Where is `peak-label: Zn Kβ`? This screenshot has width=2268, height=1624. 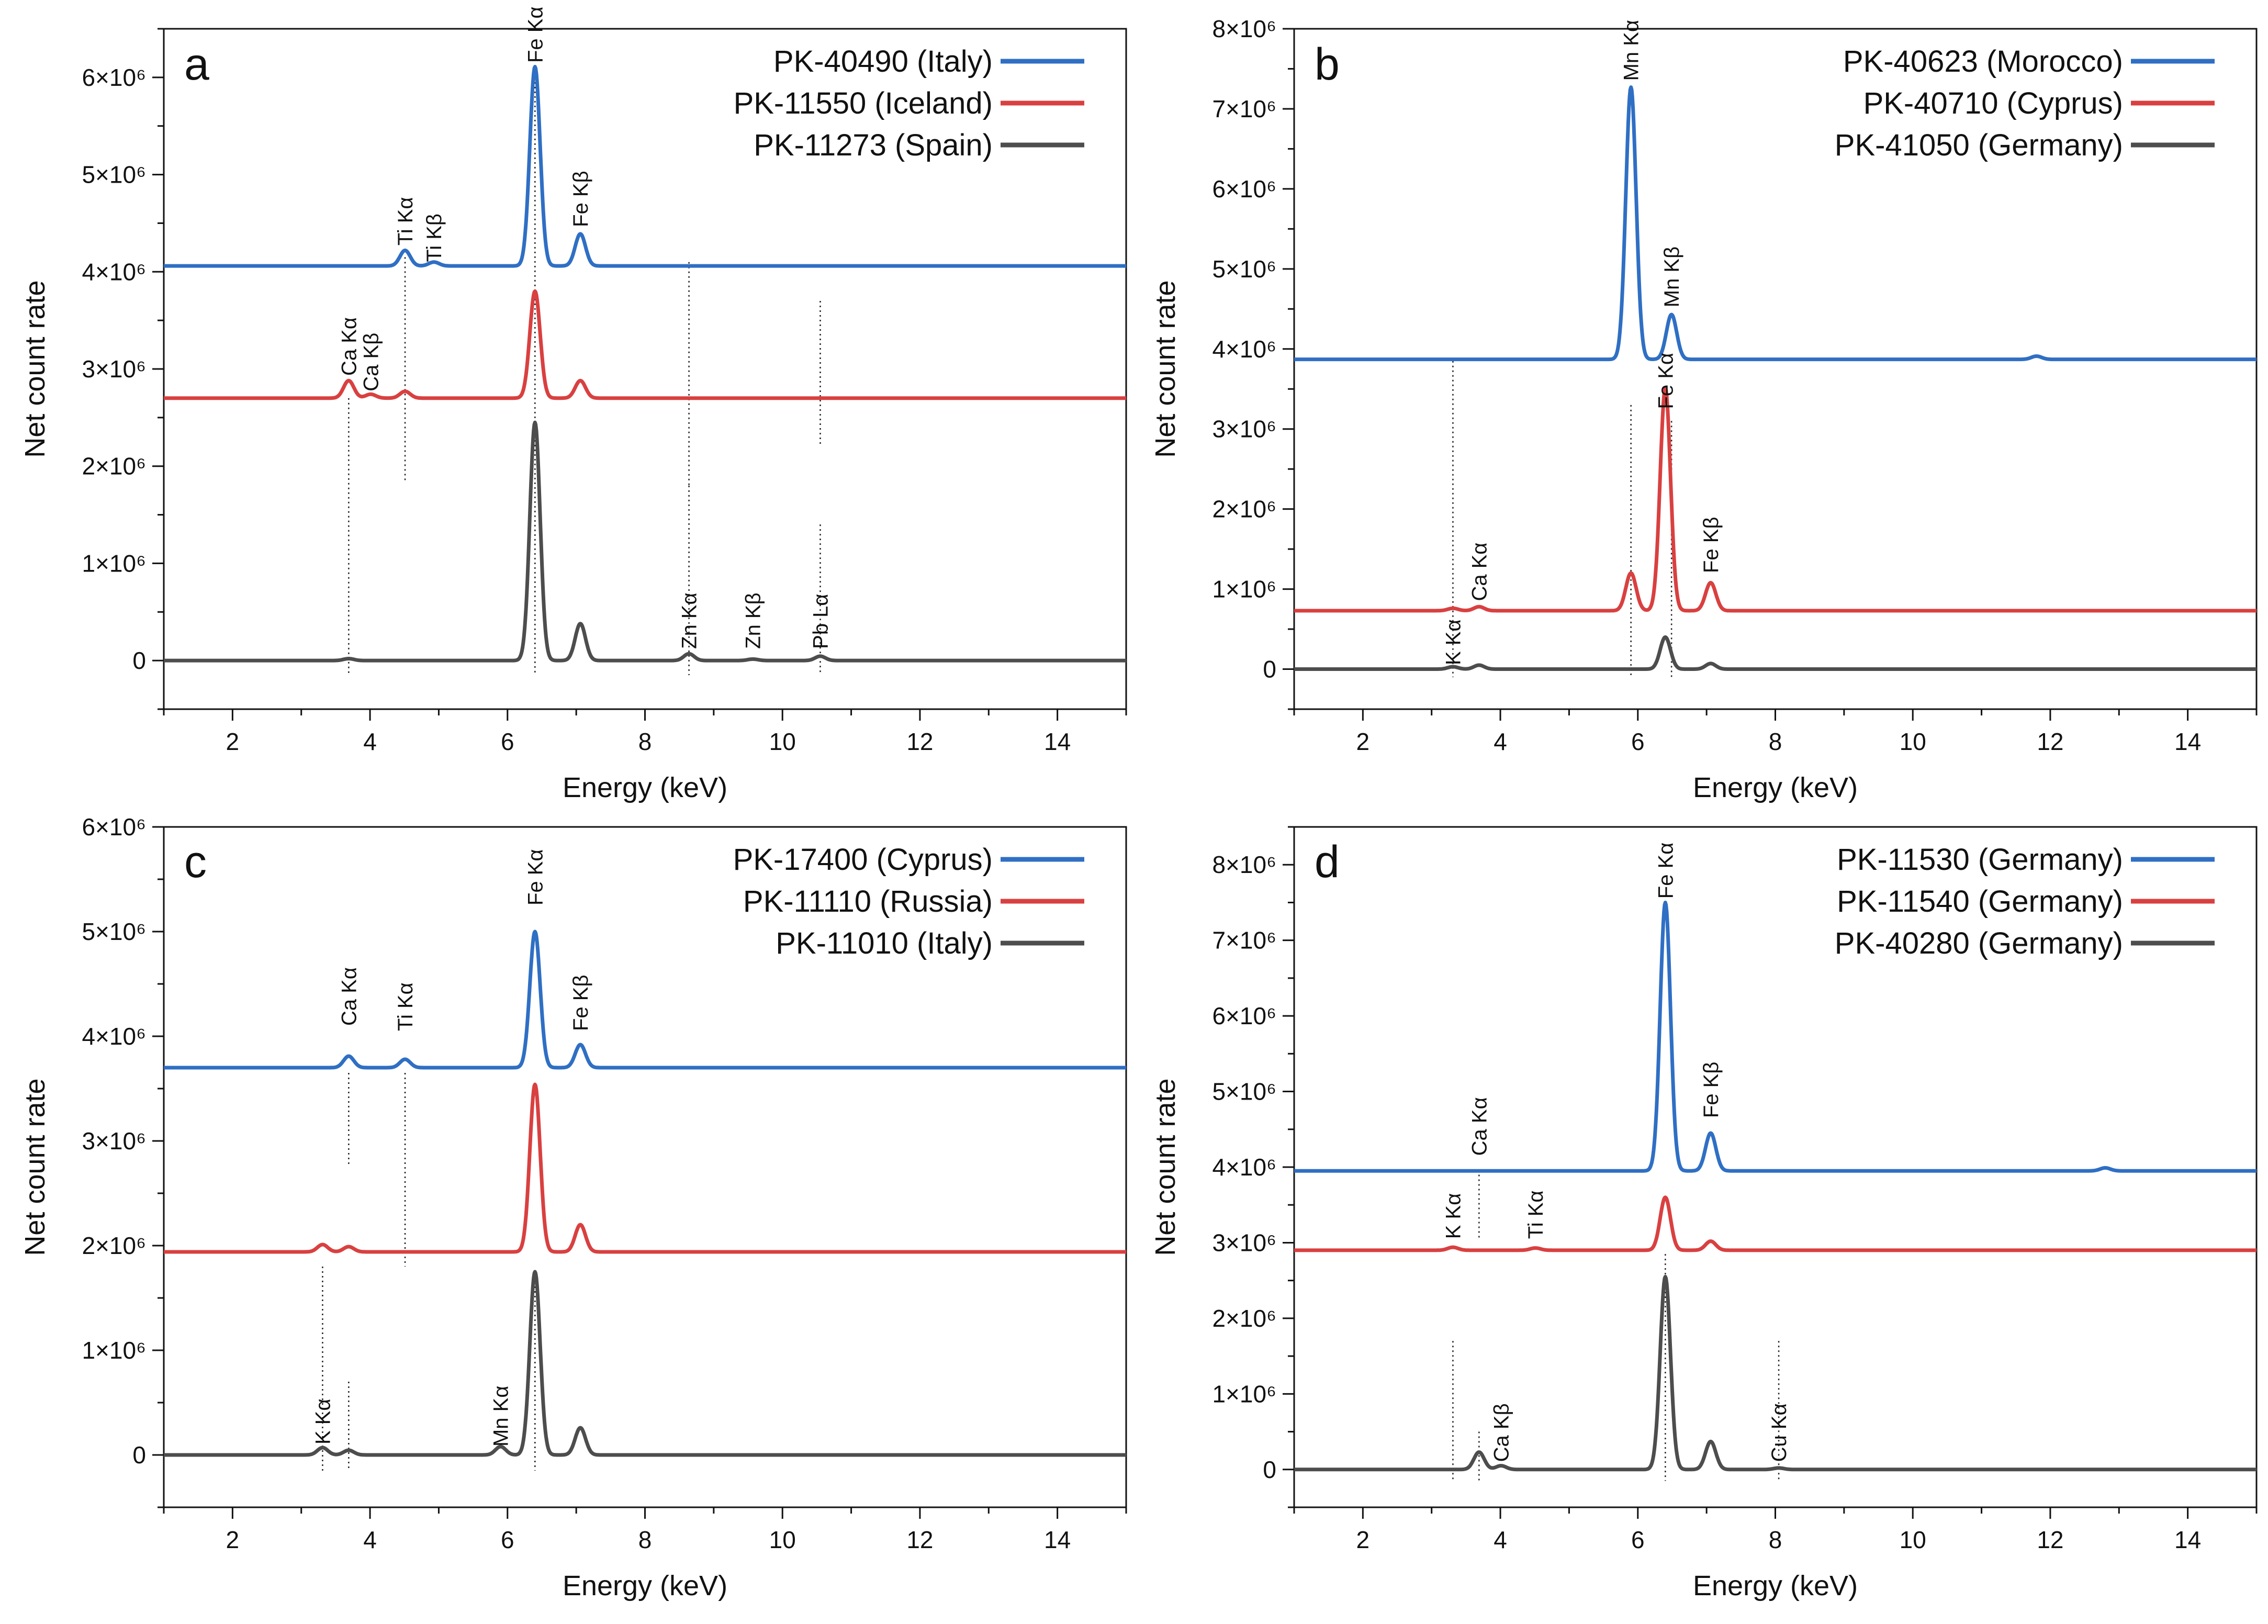
peak-label: Zn Kβ is located at coordinates (753, 620).